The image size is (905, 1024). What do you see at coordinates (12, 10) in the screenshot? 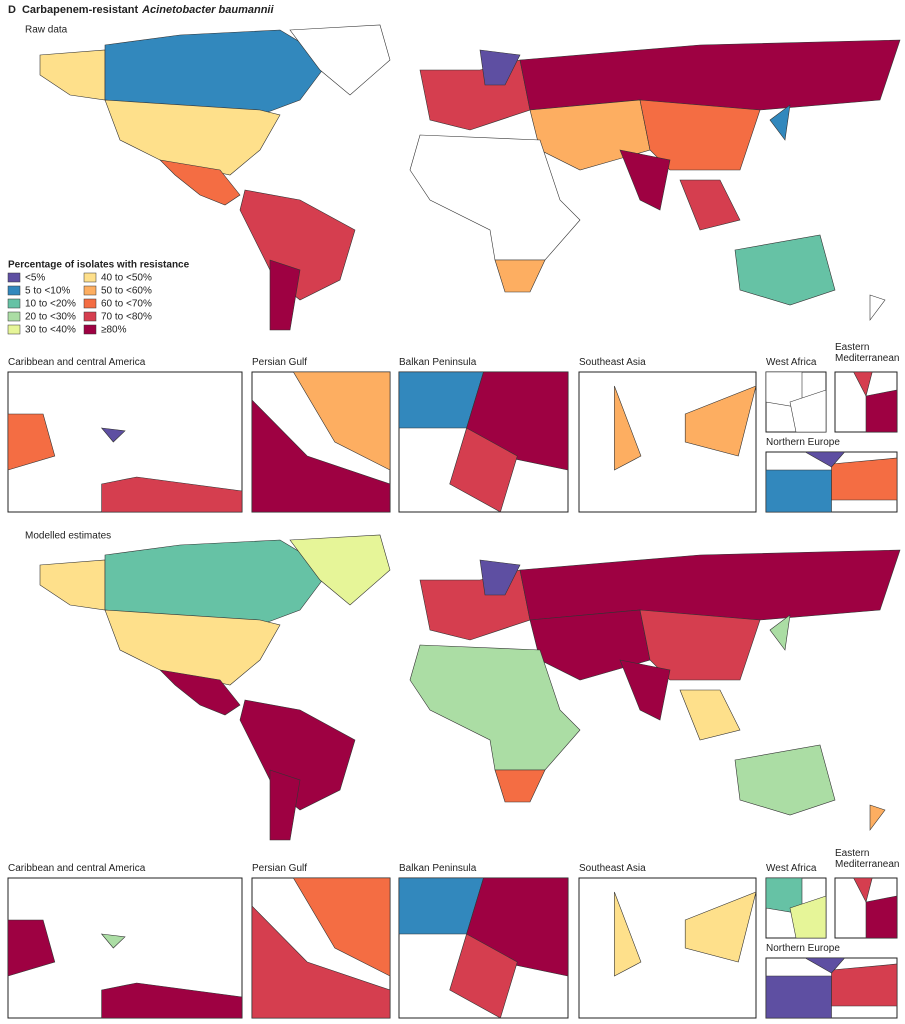
I see `panel-letter: D` at bounding box center [12, 10].